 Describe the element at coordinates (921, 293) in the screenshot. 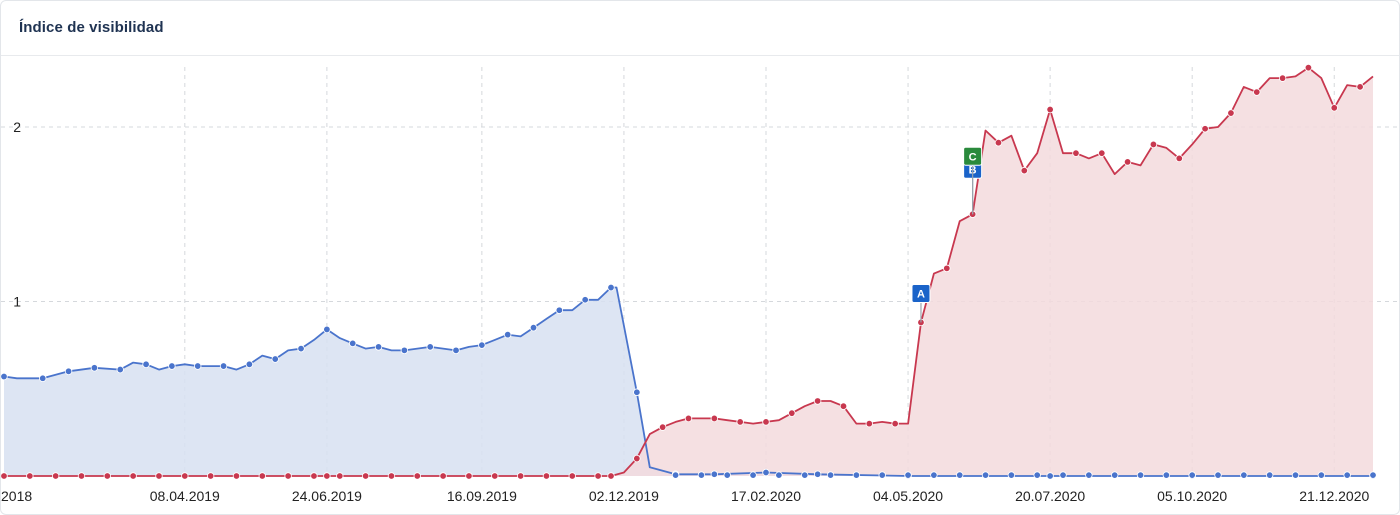

I see `marker-a-badge` at that location.